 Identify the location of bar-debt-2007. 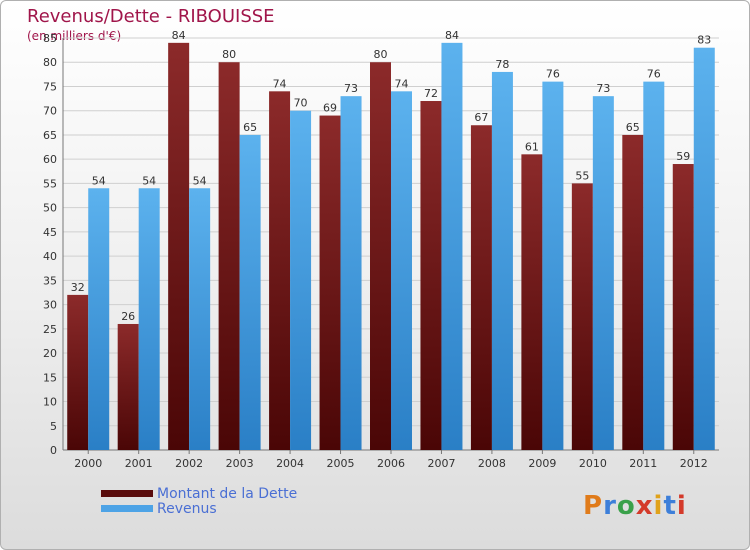
(431, 275).